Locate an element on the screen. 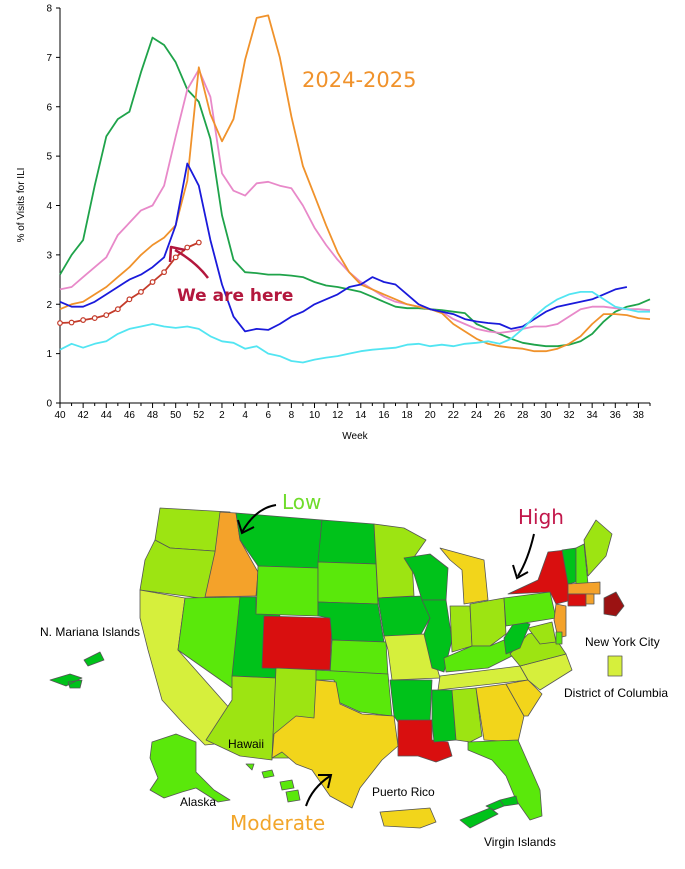 The image size is (685, 869). state-michigan is located at coordinates (464, 576).